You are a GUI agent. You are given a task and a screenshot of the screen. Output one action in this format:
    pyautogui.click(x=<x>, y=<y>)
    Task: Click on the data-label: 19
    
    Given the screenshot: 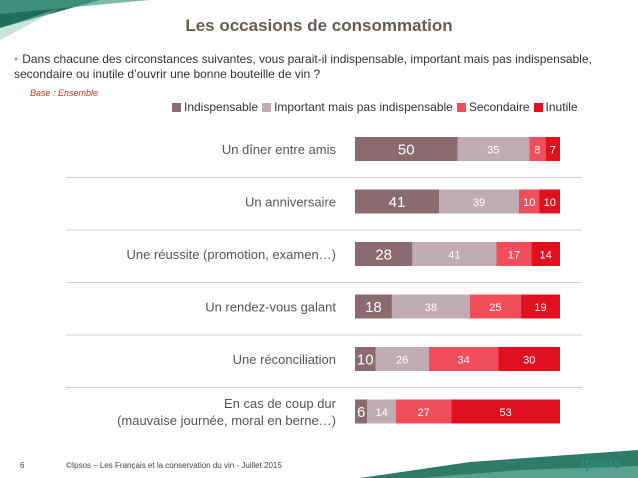 What is the action you would take?
    pyautogui.click(x=540, y=308)
    